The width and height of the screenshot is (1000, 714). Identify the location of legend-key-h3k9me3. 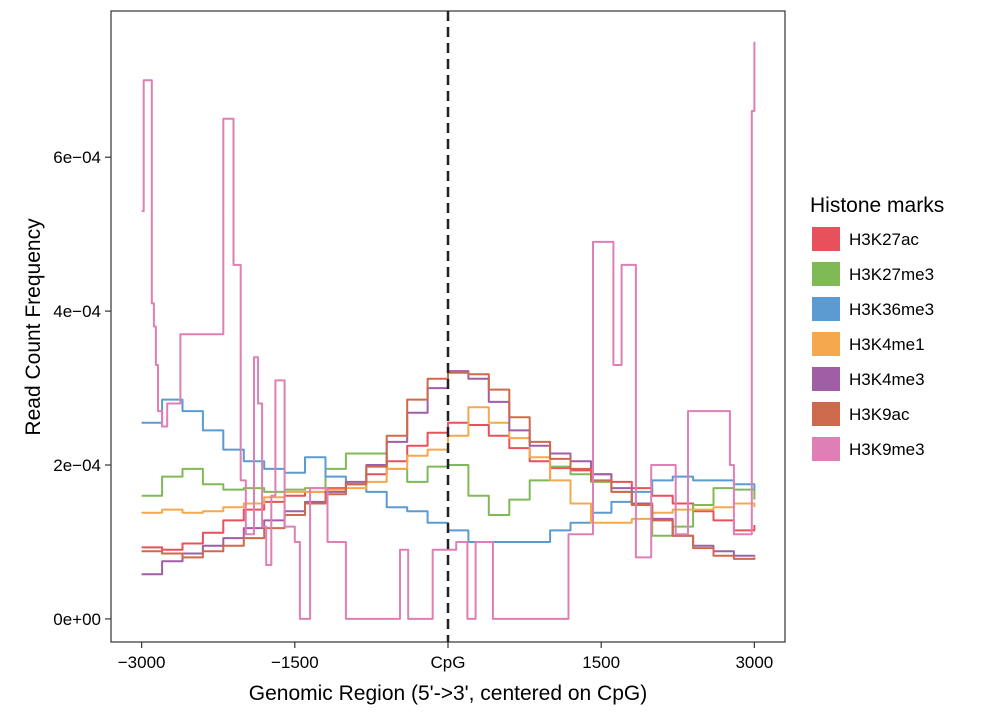
(826, 449).